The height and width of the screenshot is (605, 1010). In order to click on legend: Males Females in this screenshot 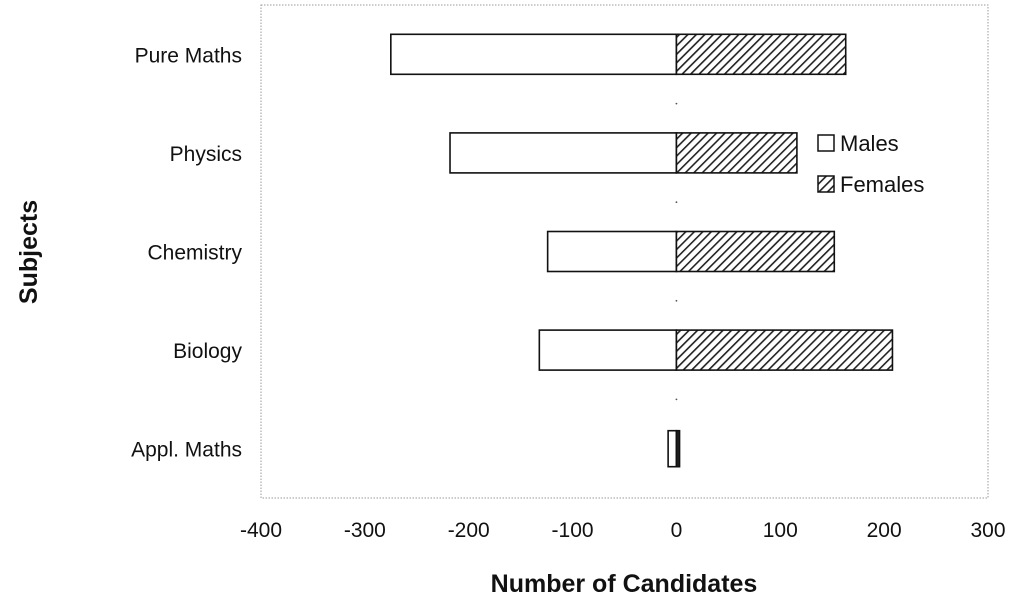, I will do `click(881, 146)`.